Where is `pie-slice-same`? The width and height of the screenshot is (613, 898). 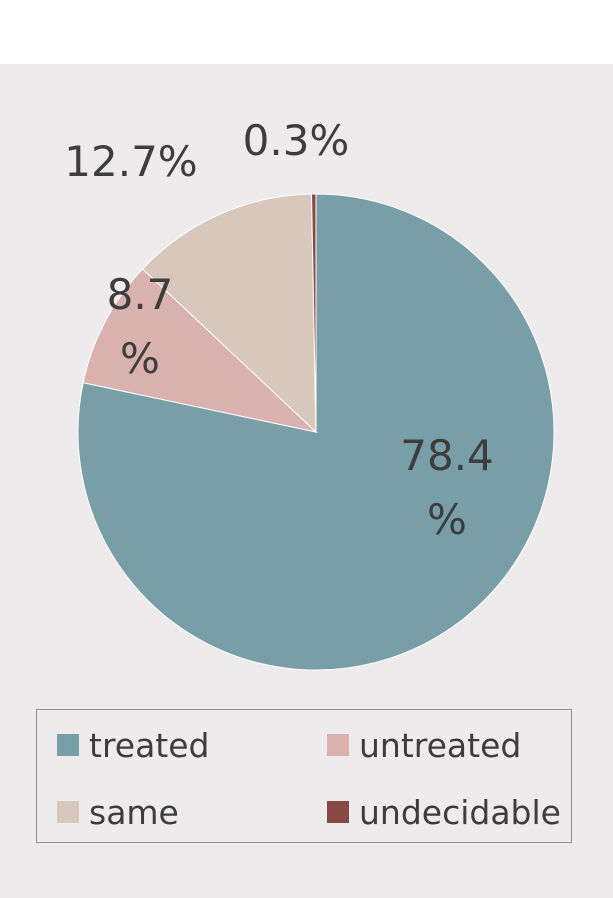
pie-slice-same is located at coordinates (229, 313).